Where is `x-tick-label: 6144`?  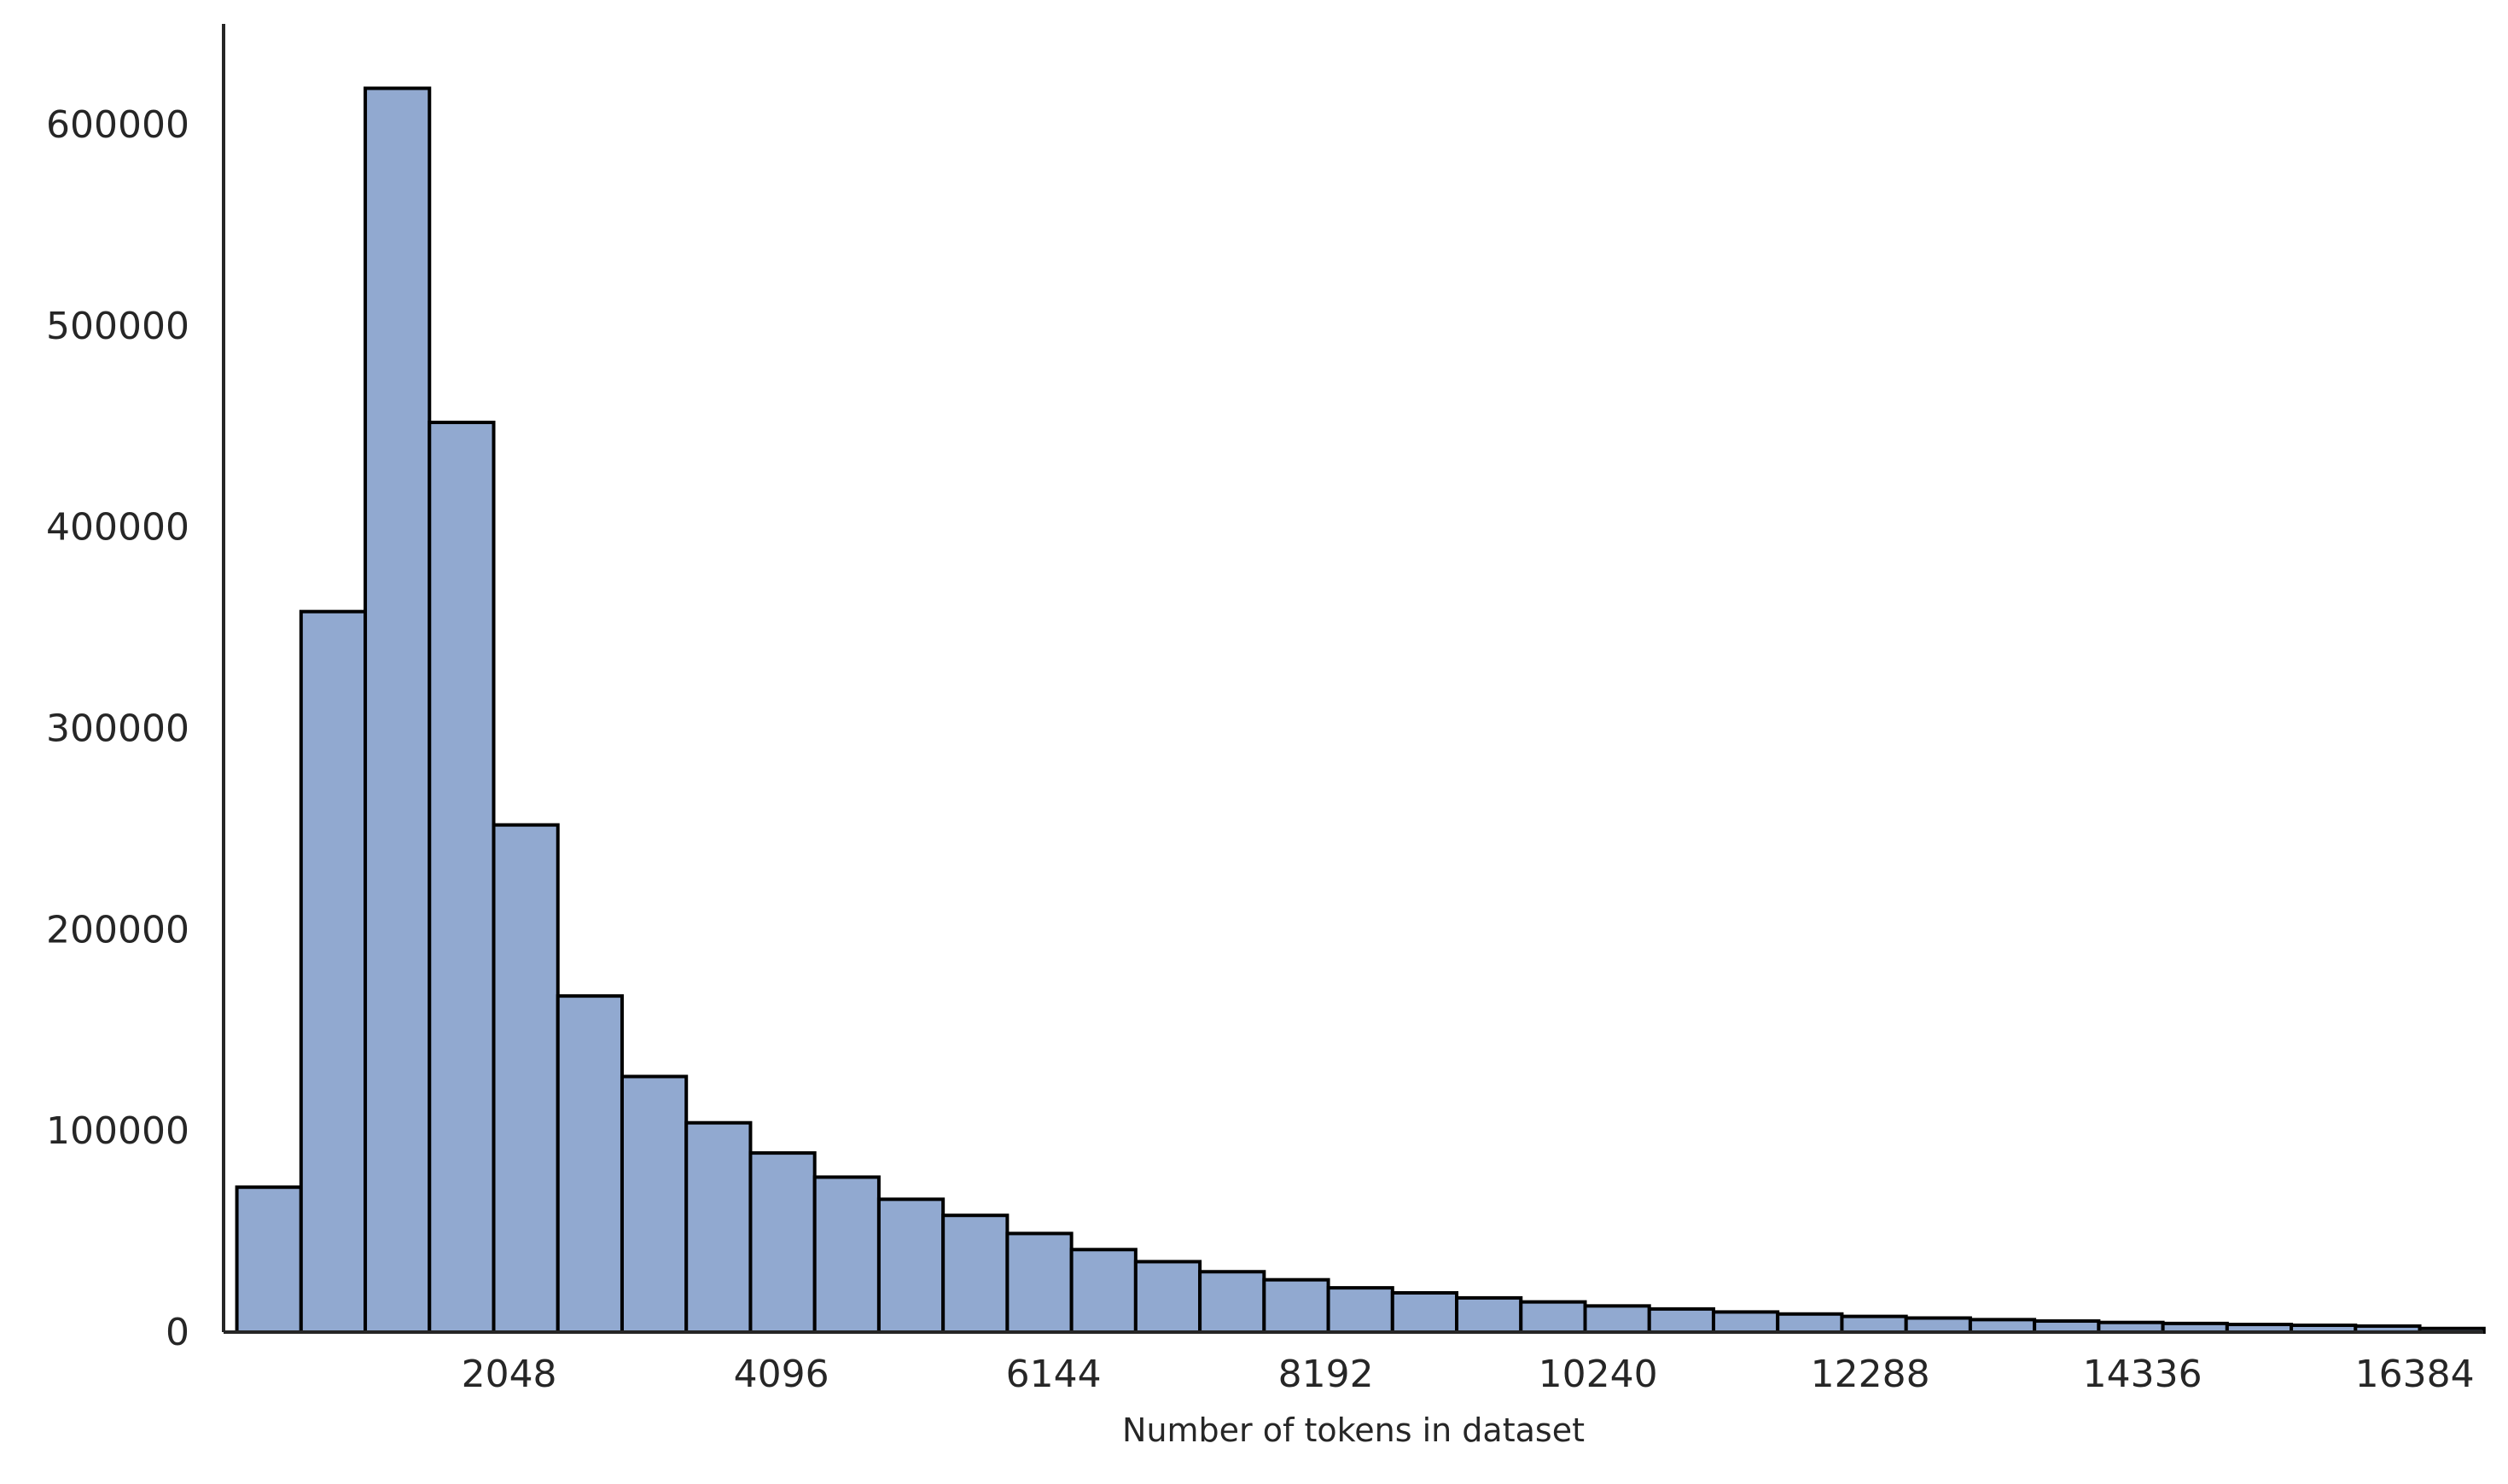 x-tick-label: 6144 is located at coordinates (1054, 1374).